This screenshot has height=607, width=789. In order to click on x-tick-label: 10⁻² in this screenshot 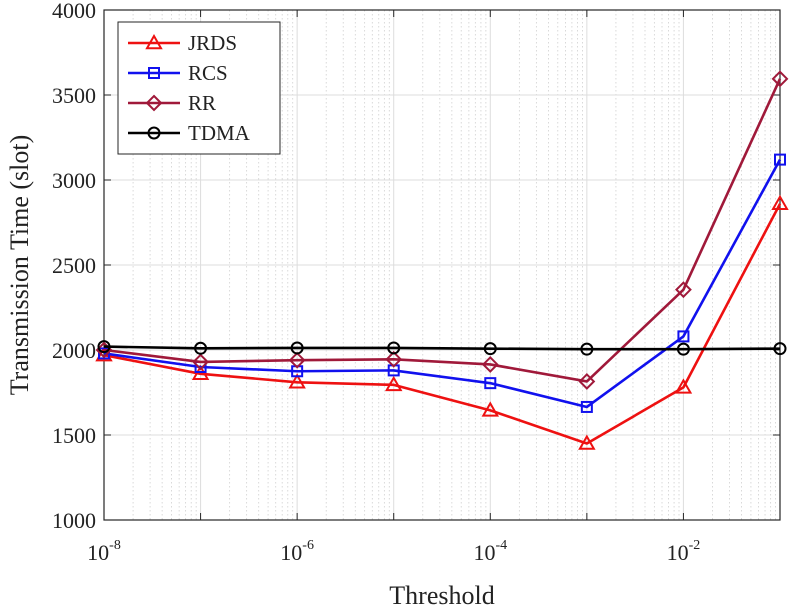, I will do `click(684, 551)`.